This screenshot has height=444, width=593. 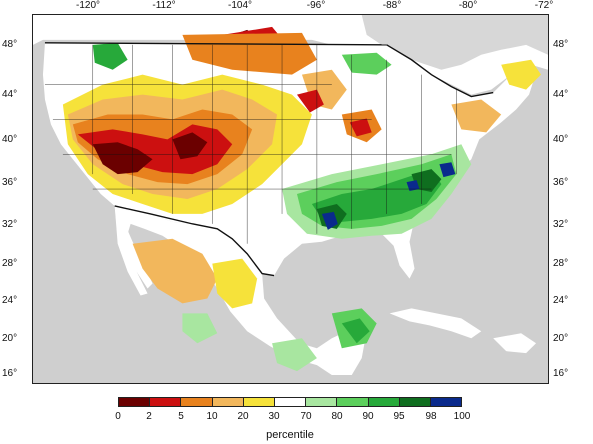 What do you see at coordinates (243, 416) in the screenshot?
I see `colorbar-tick-label: 20` at bounding box center [243, 416].